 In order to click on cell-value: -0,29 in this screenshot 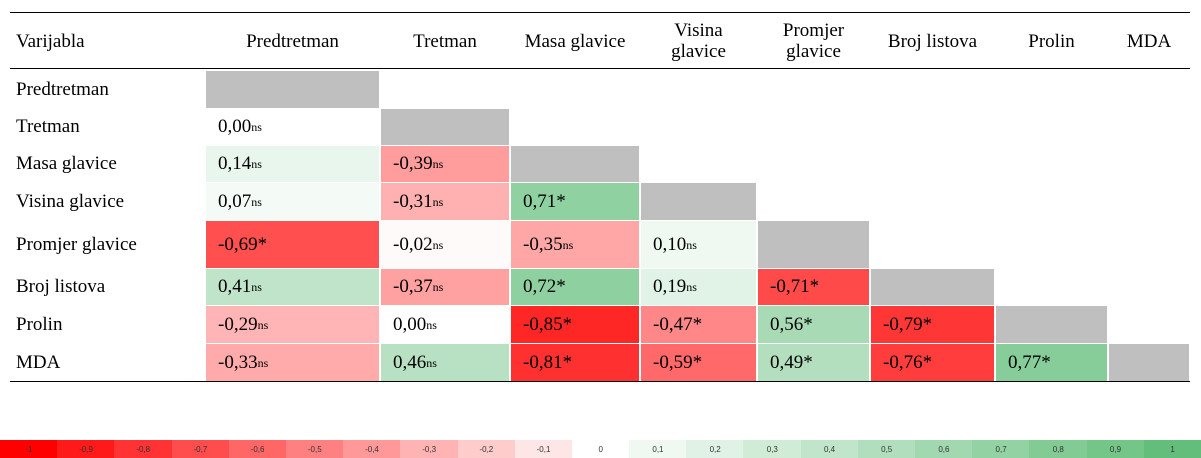, I will do `click(238, 324)`.